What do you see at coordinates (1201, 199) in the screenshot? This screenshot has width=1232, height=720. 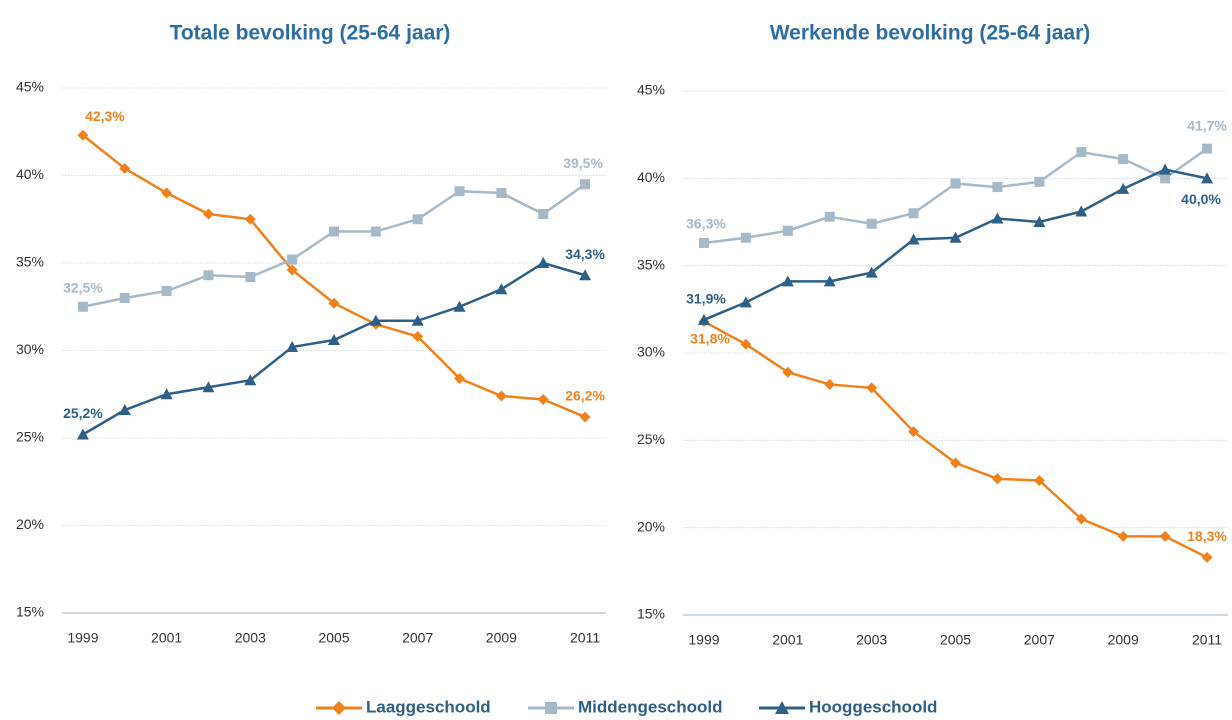 I see `data-label: 40,0%` at bounding box center [1201, 199].